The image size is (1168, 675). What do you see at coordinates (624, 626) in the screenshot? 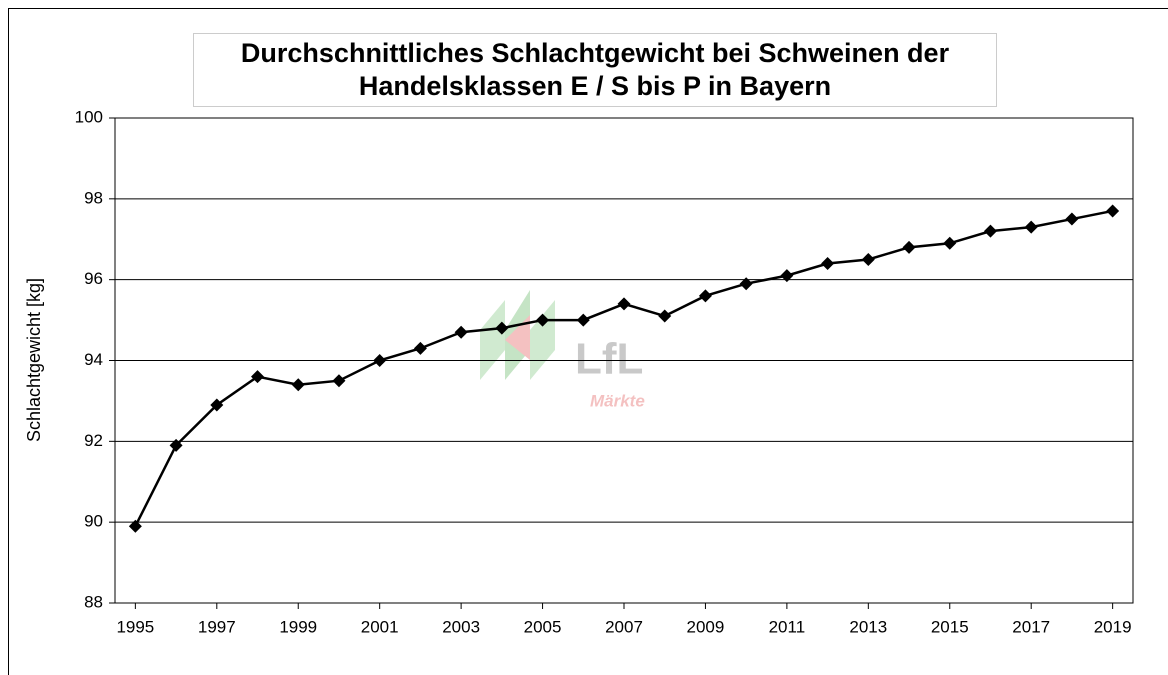
I see `x-tick-label: 2007` at bounding box center [624, 626].